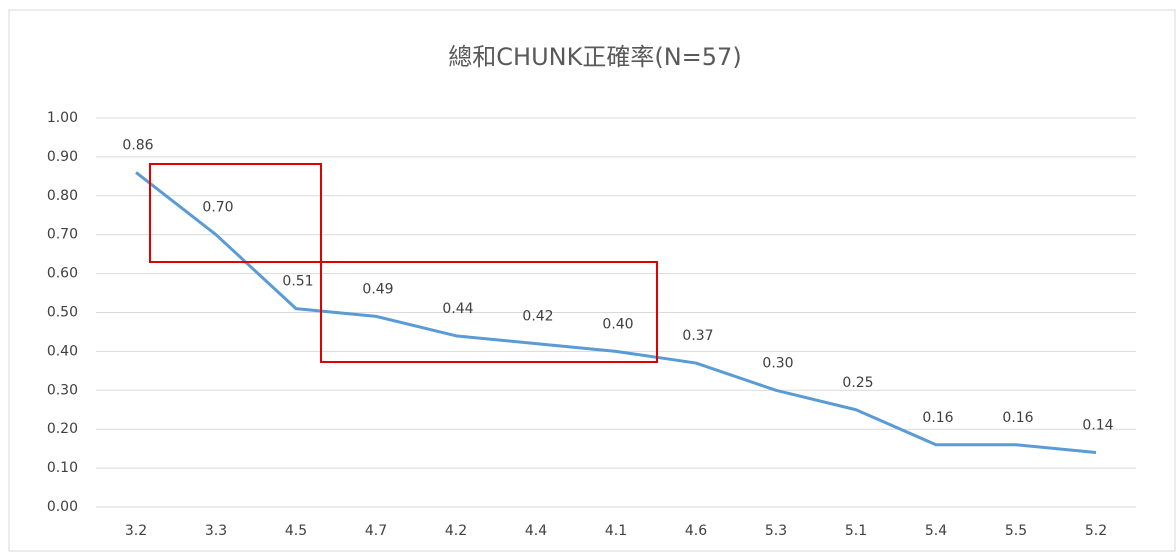 The width and height of the screenshot is (1176, 554). What do you see at coordinates (936, 531) in the screenshot?
I see `x-tick-label: 5.4` at bounding box center [936, 531].